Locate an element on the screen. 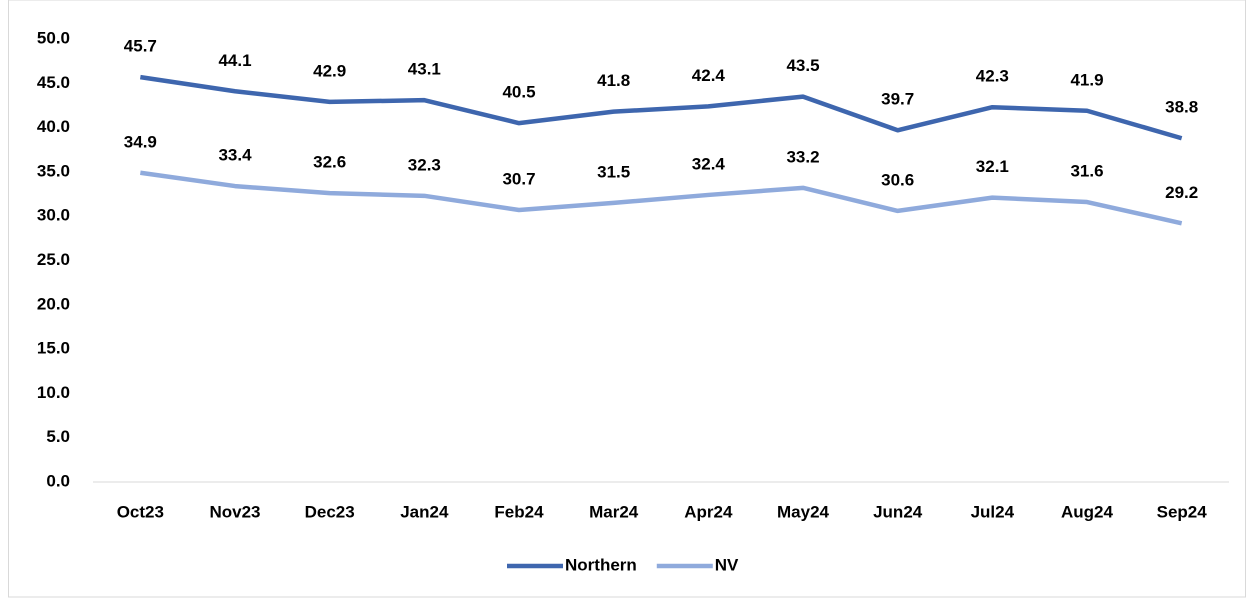  data-label: 32.3 is located at coordinates (424, 164).